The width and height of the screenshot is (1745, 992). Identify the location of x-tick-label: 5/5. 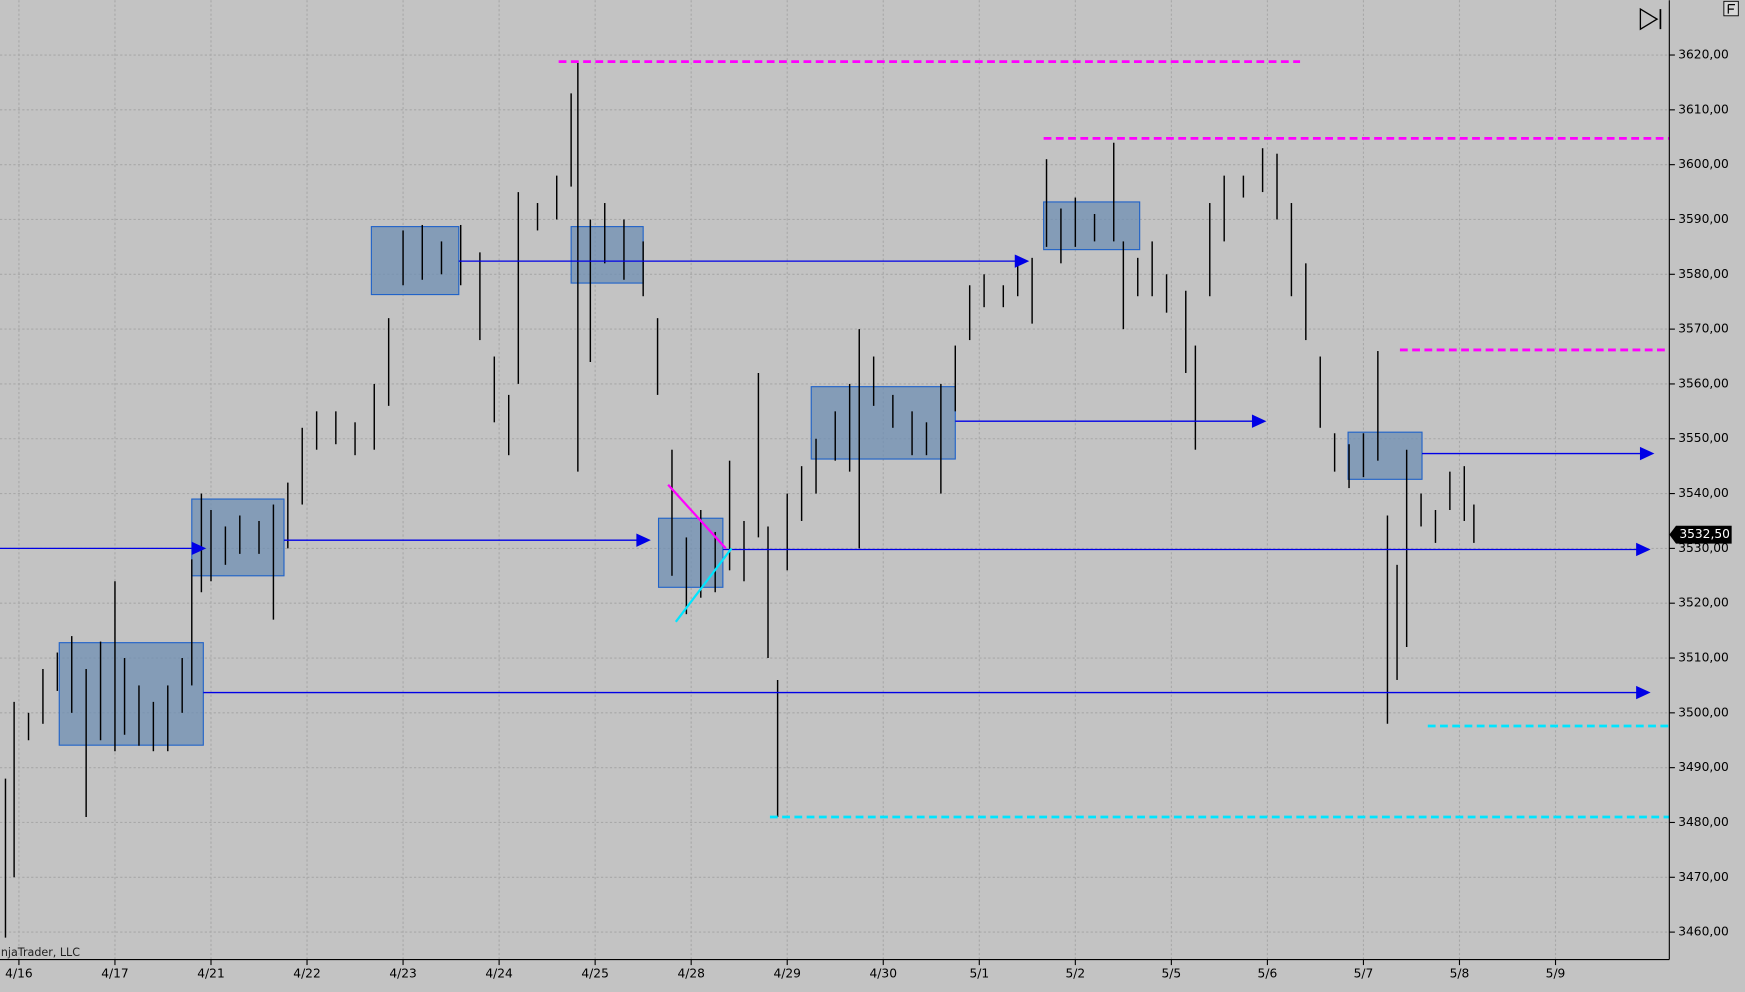
(1172, 973).